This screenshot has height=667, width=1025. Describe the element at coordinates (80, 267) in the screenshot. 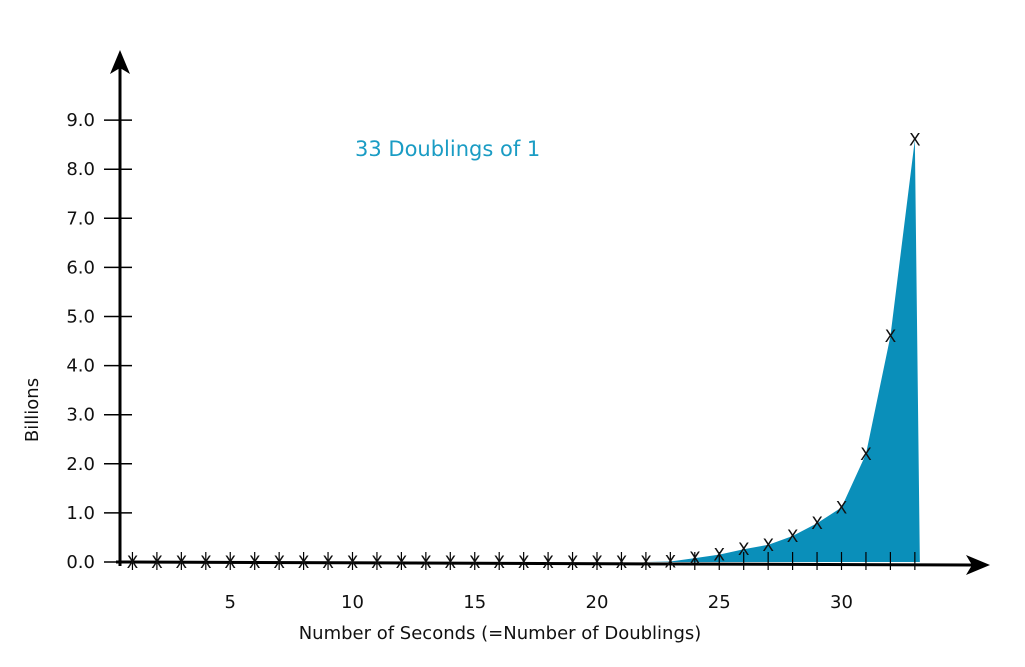

I see `y-tick-label: 6.0` at that location.